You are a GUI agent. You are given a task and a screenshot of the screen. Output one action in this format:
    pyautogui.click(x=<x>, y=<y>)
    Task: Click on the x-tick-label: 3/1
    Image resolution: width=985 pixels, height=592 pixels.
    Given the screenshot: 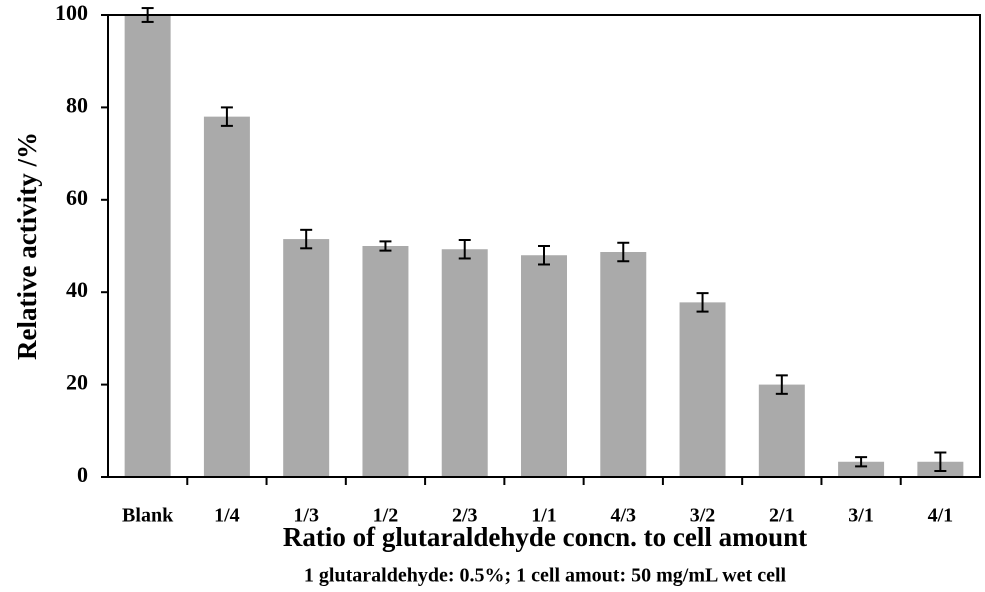 What is the action you would take?
    pyautogui.click(x=861, y=516)
    